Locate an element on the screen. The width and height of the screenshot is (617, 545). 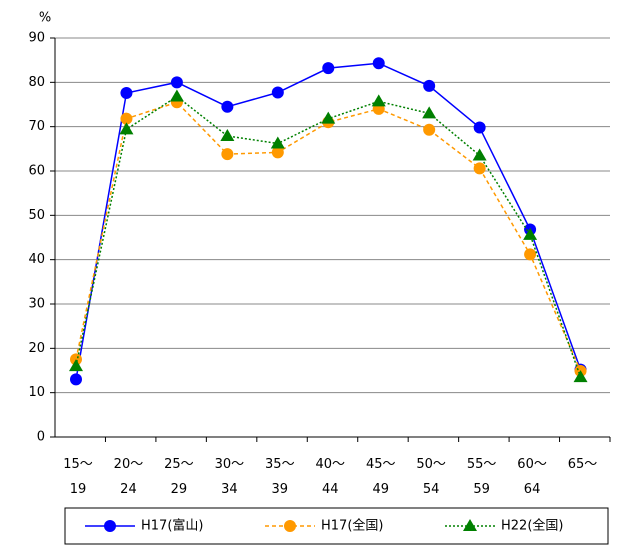
legend-label: H17(全国) is located at coordinates (352, 526).